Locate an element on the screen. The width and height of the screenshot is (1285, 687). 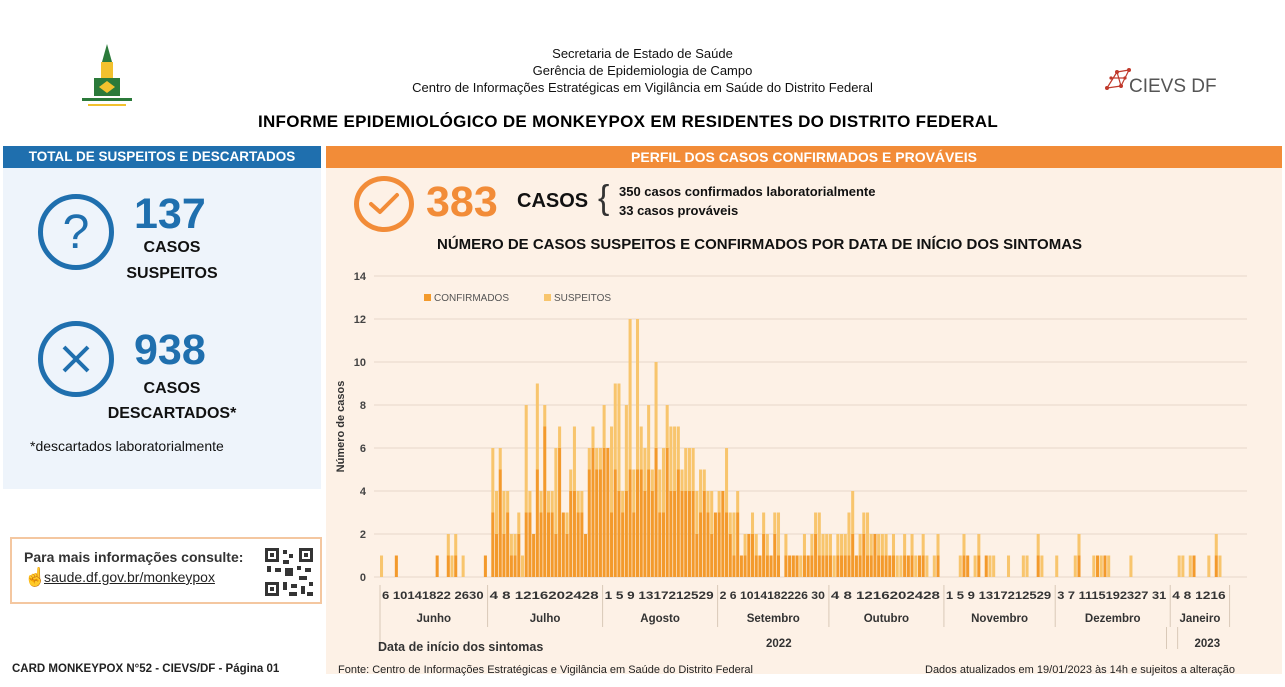
info-label: Para mais informações consulte: is located at coordinates (134, 557).